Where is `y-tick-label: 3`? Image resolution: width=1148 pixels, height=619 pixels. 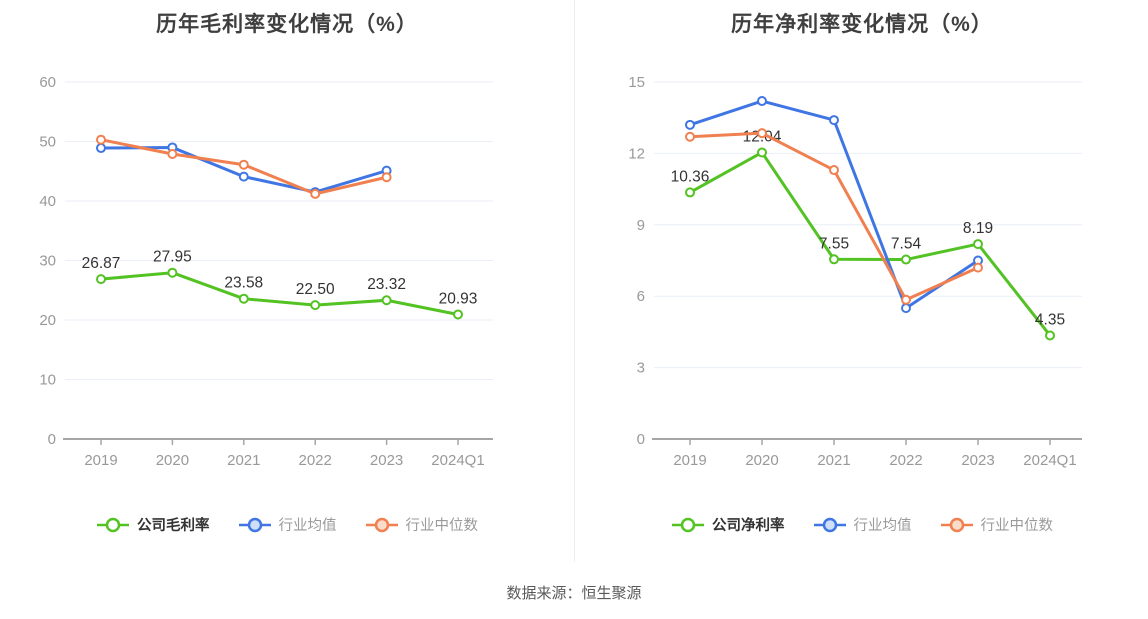
y-tick-label: 3 is located at coordinates (641, 368).